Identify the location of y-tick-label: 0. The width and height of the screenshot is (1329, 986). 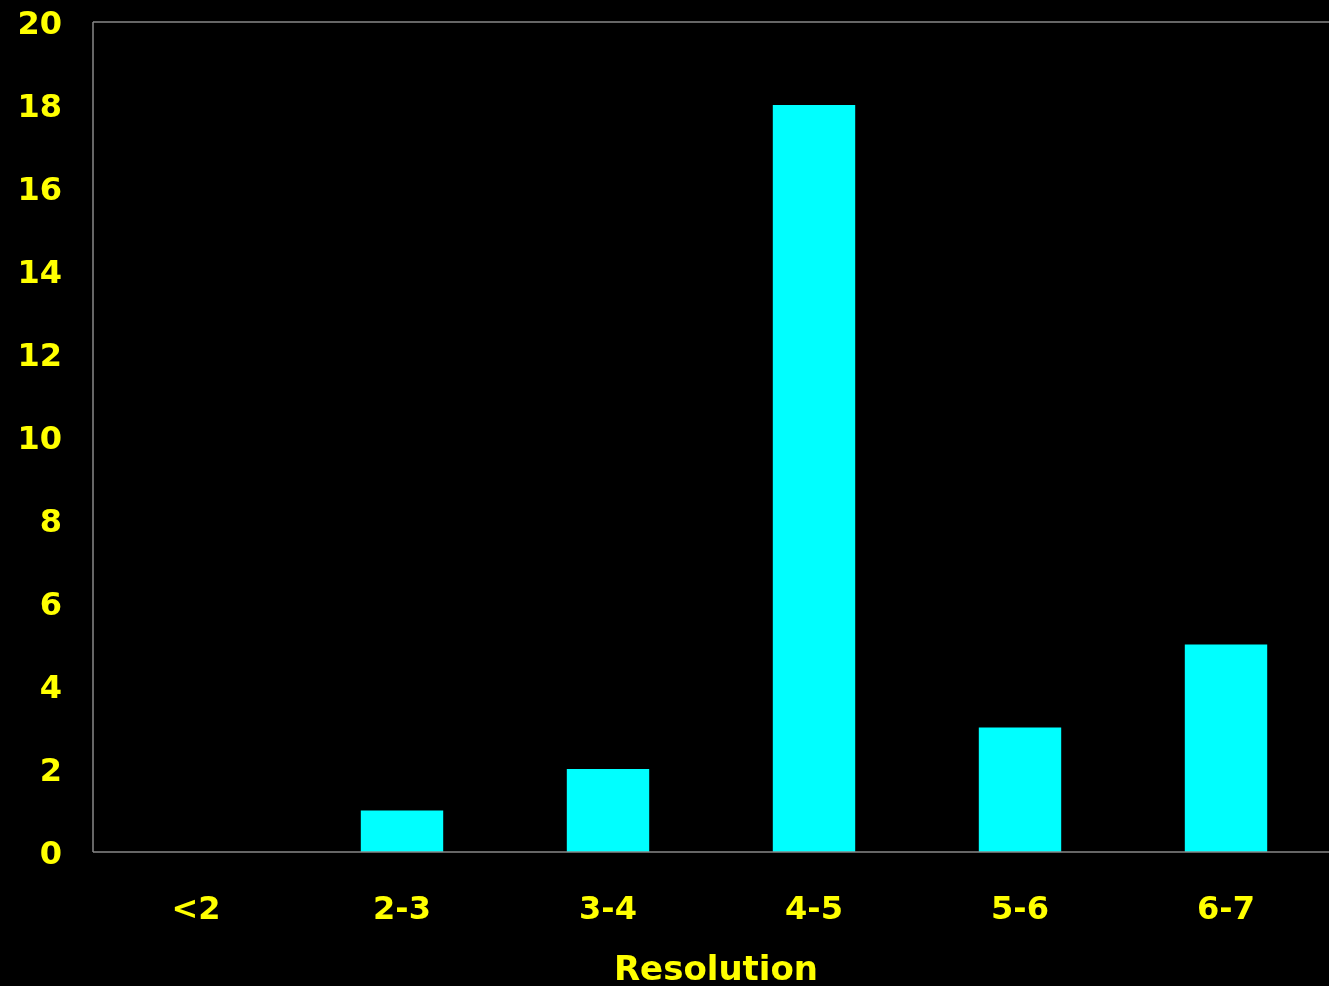
(50, 852).